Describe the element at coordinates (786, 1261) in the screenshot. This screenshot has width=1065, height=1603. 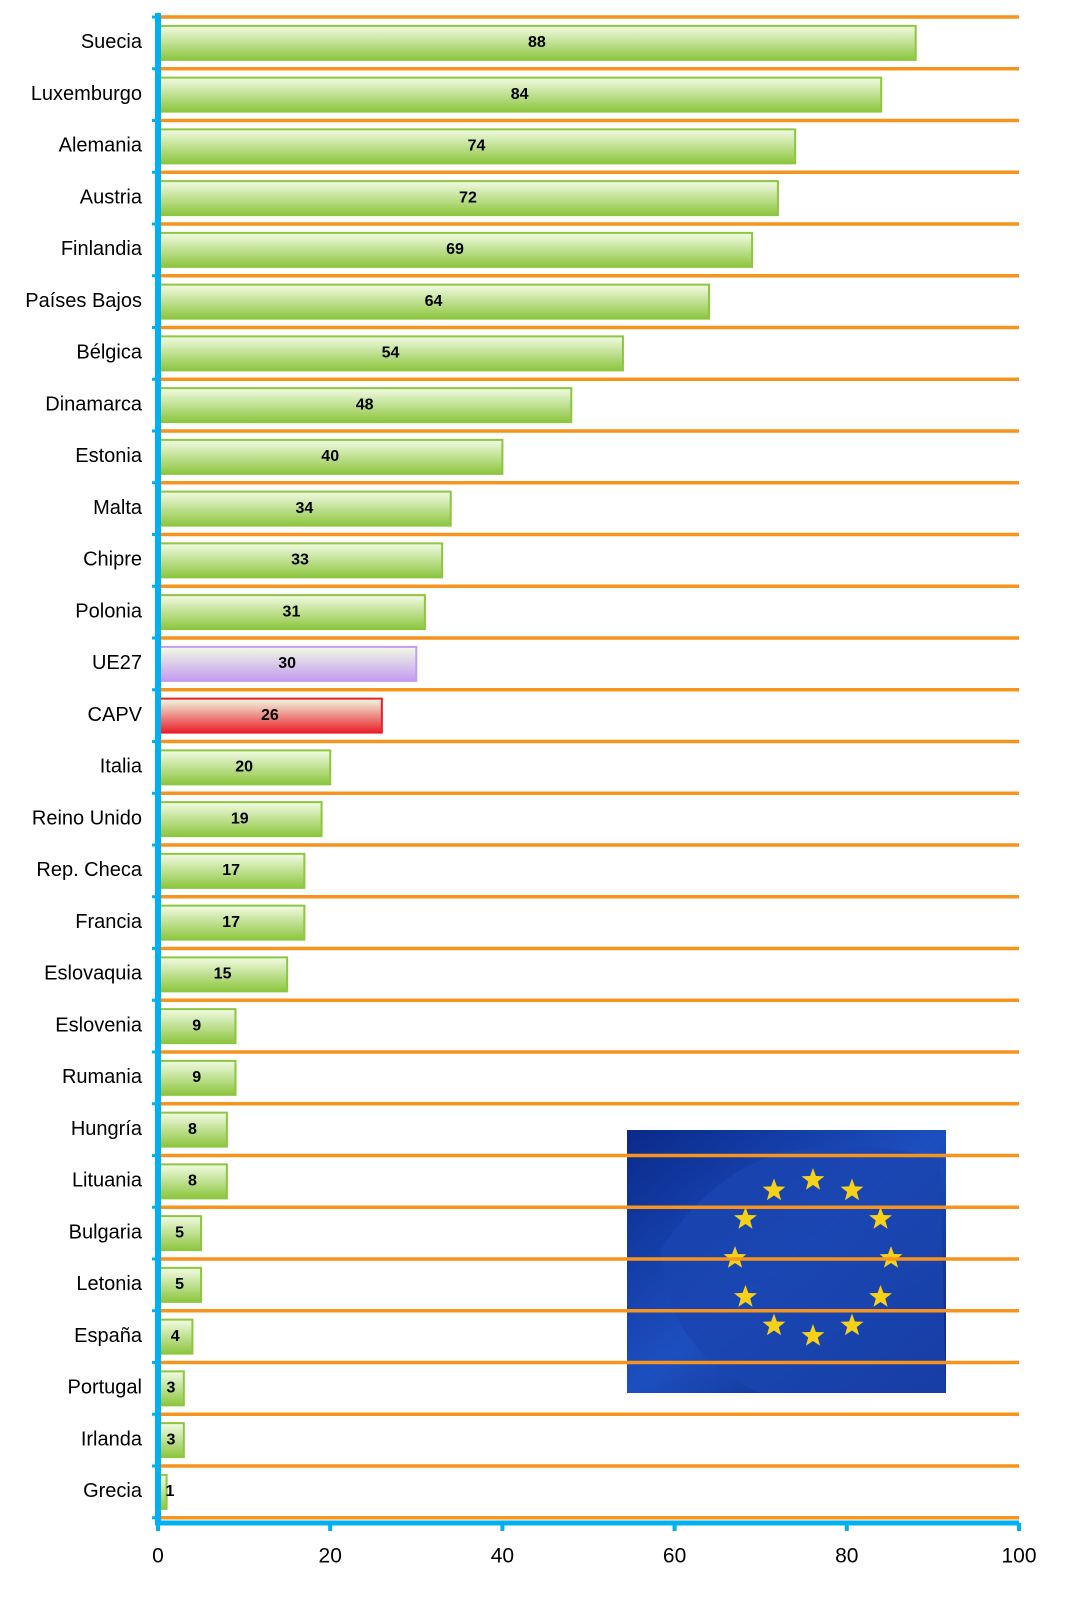
I see `eu-flag-image` at that location.